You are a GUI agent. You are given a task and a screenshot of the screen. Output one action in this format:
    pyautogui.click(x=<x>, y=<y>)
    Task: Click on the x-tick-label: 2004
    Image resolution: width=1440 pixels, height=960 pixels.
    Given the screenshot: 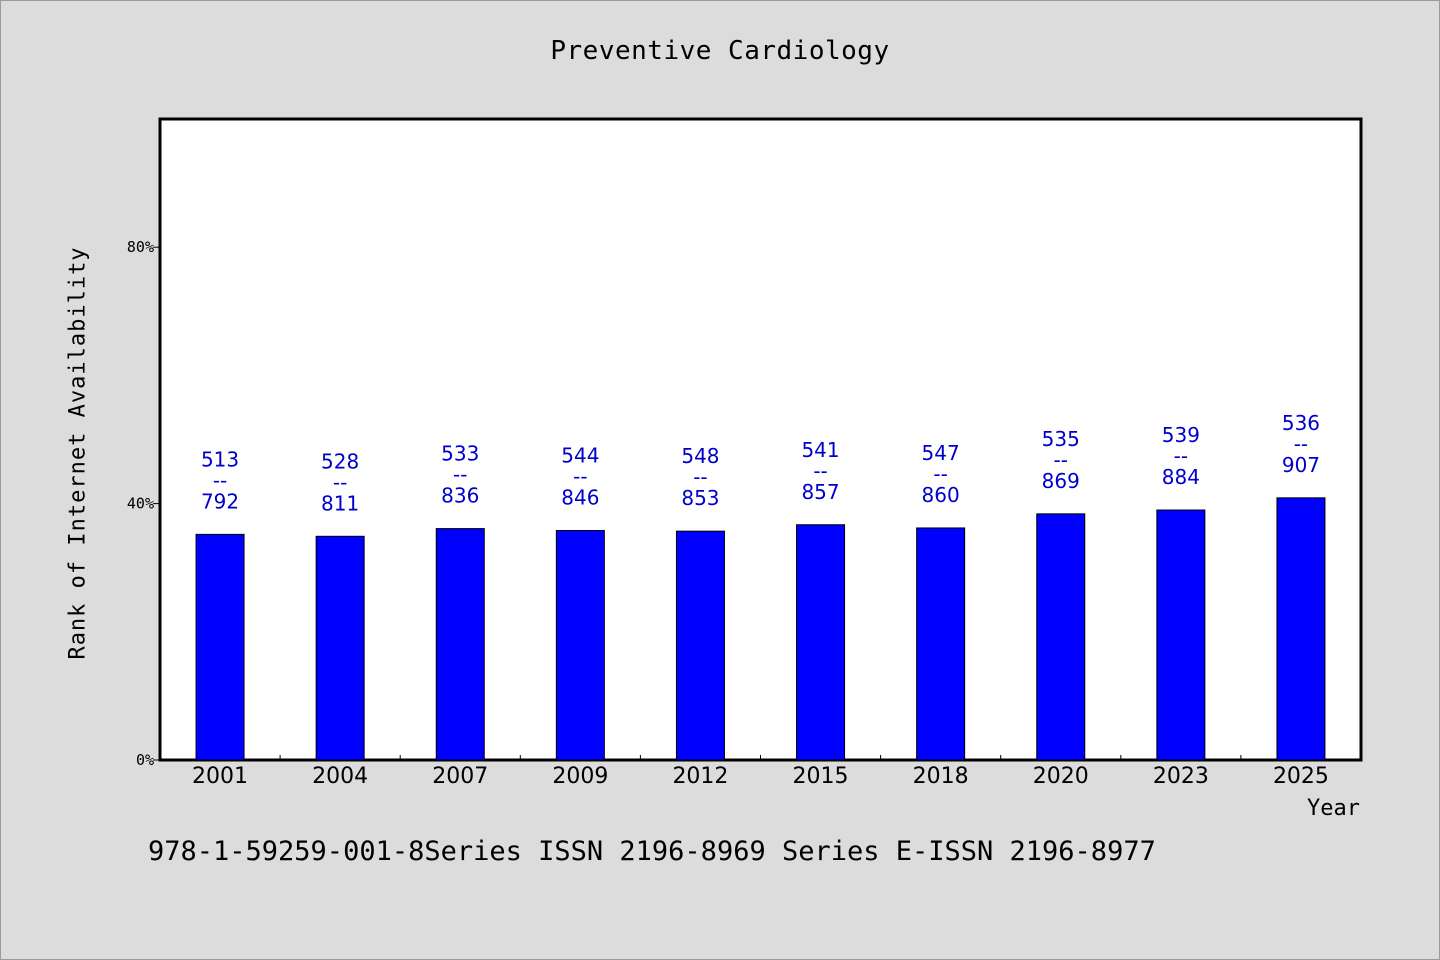 What is the action you would take?
    pyautogui.click(x=340, y=776)
    